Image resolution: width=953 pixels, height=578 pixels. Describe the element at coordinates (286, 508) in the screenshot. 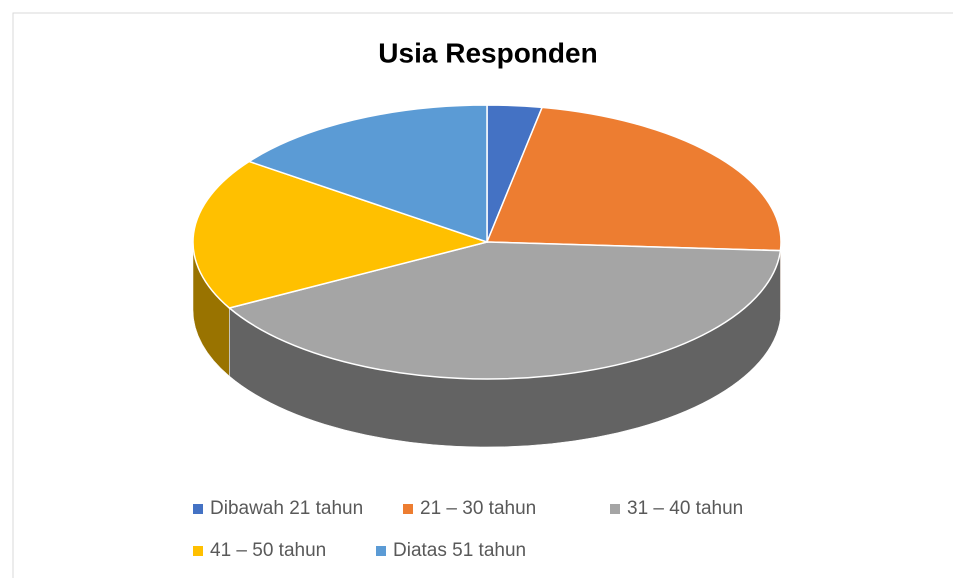

I see `legend-label: Dibawah 21 tahun` at that location.